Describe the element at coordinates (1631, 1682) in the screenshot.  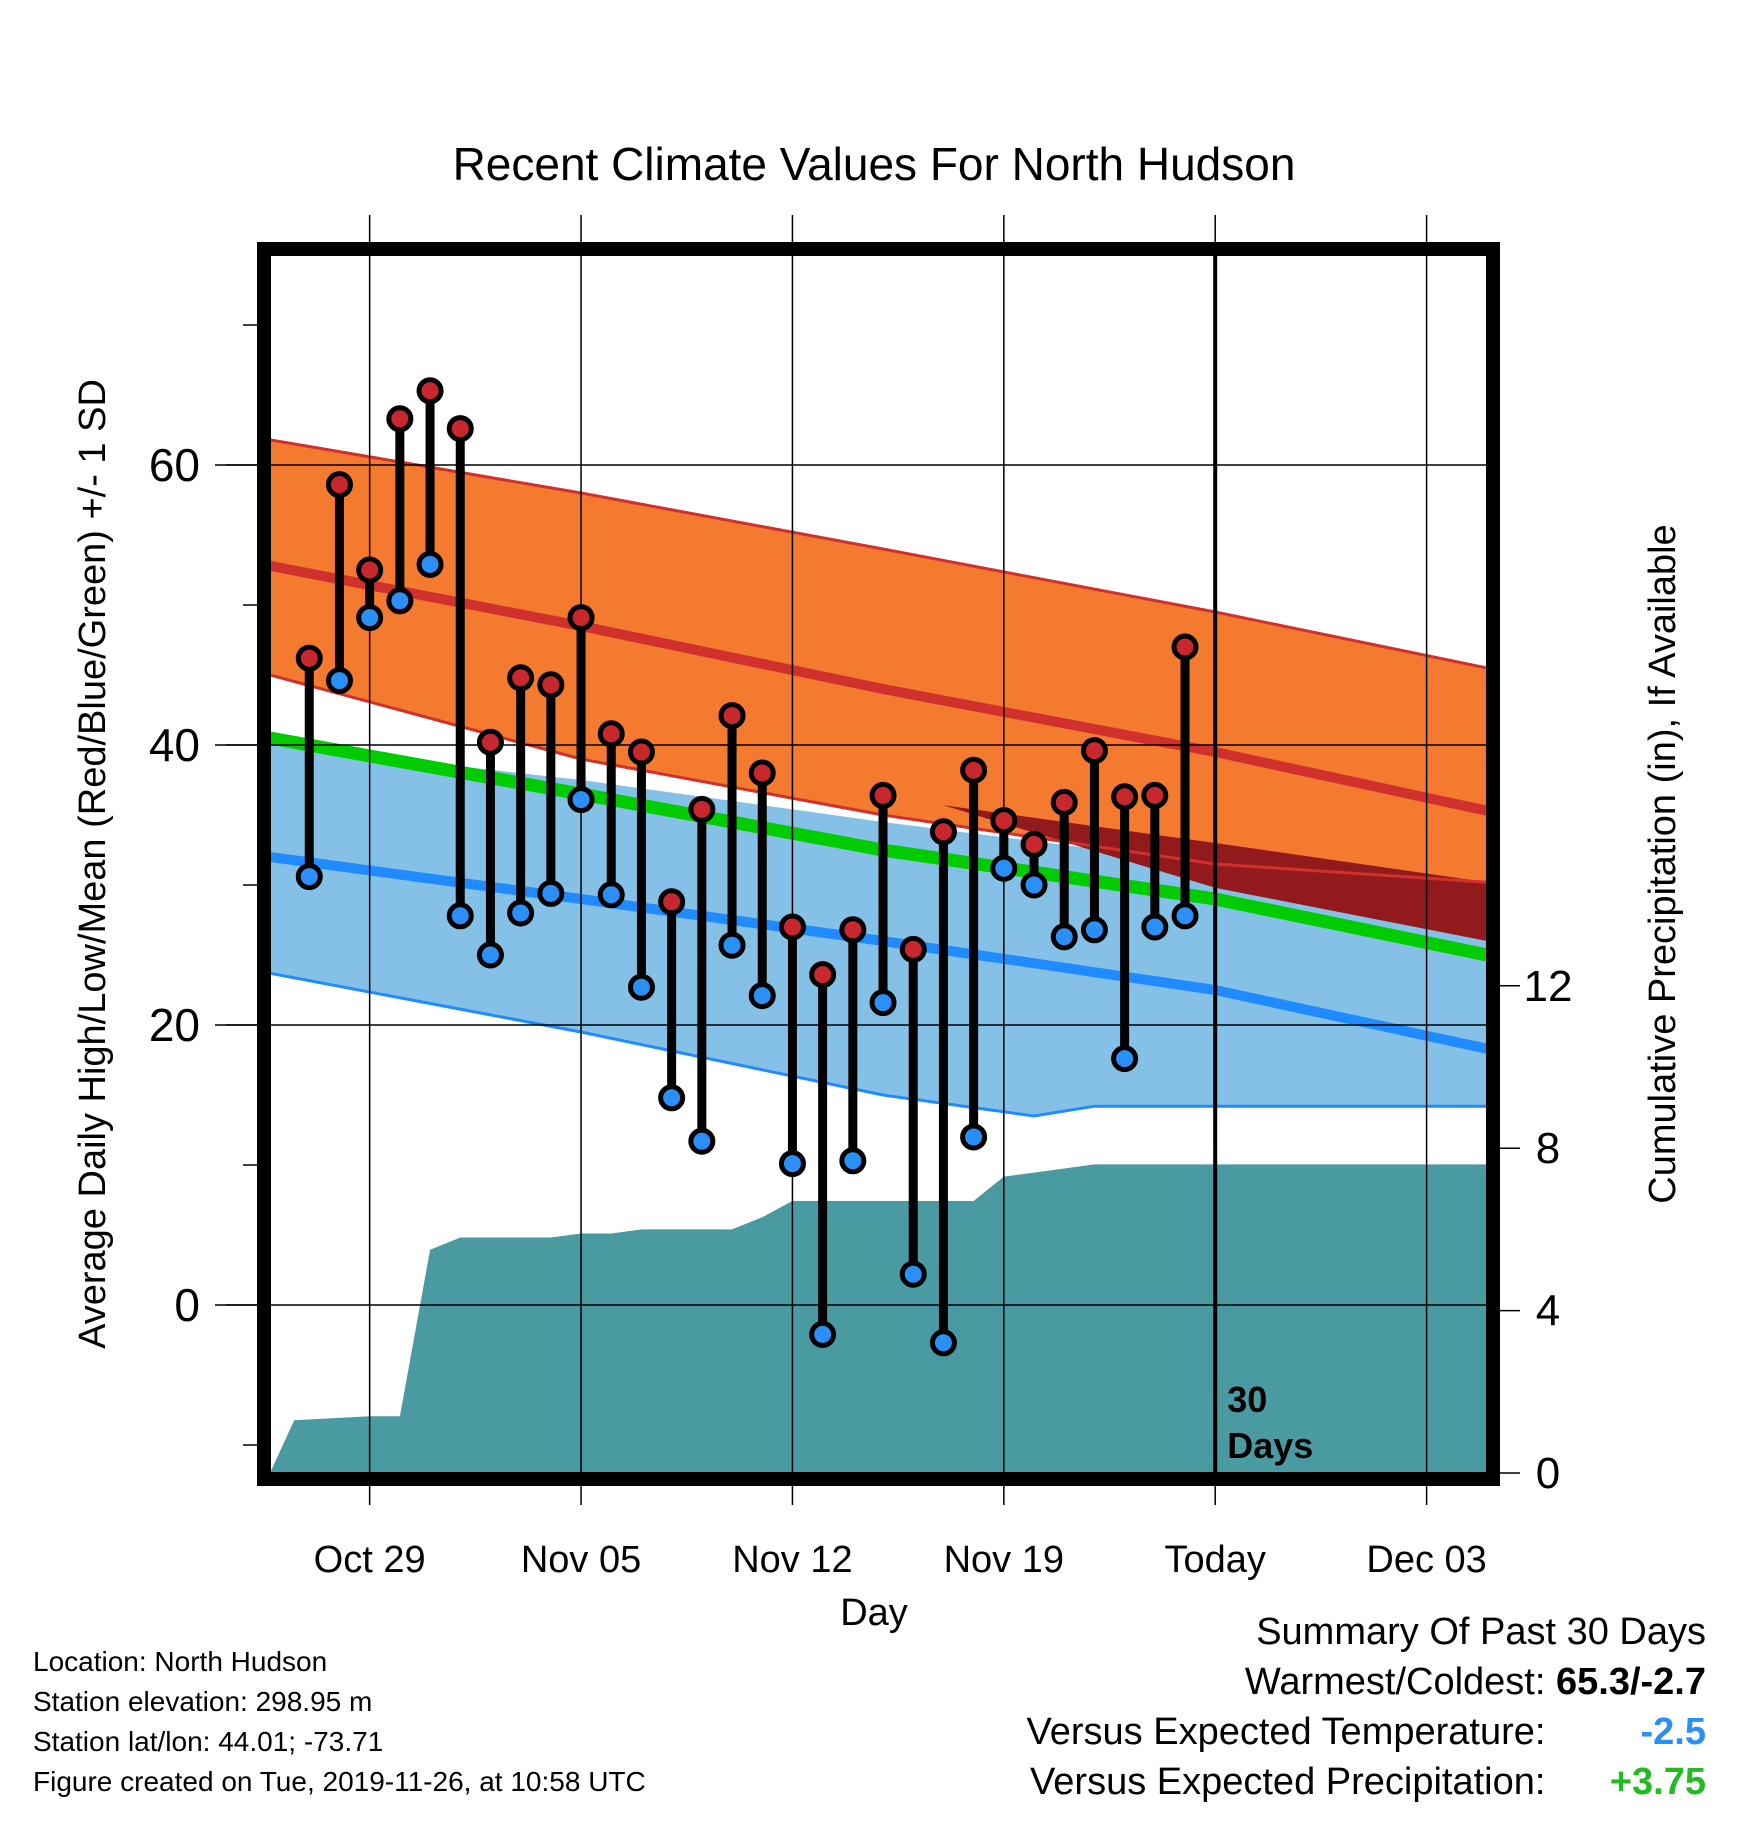
I see `warm-cold-value: 65.3/-2.7` at that location.